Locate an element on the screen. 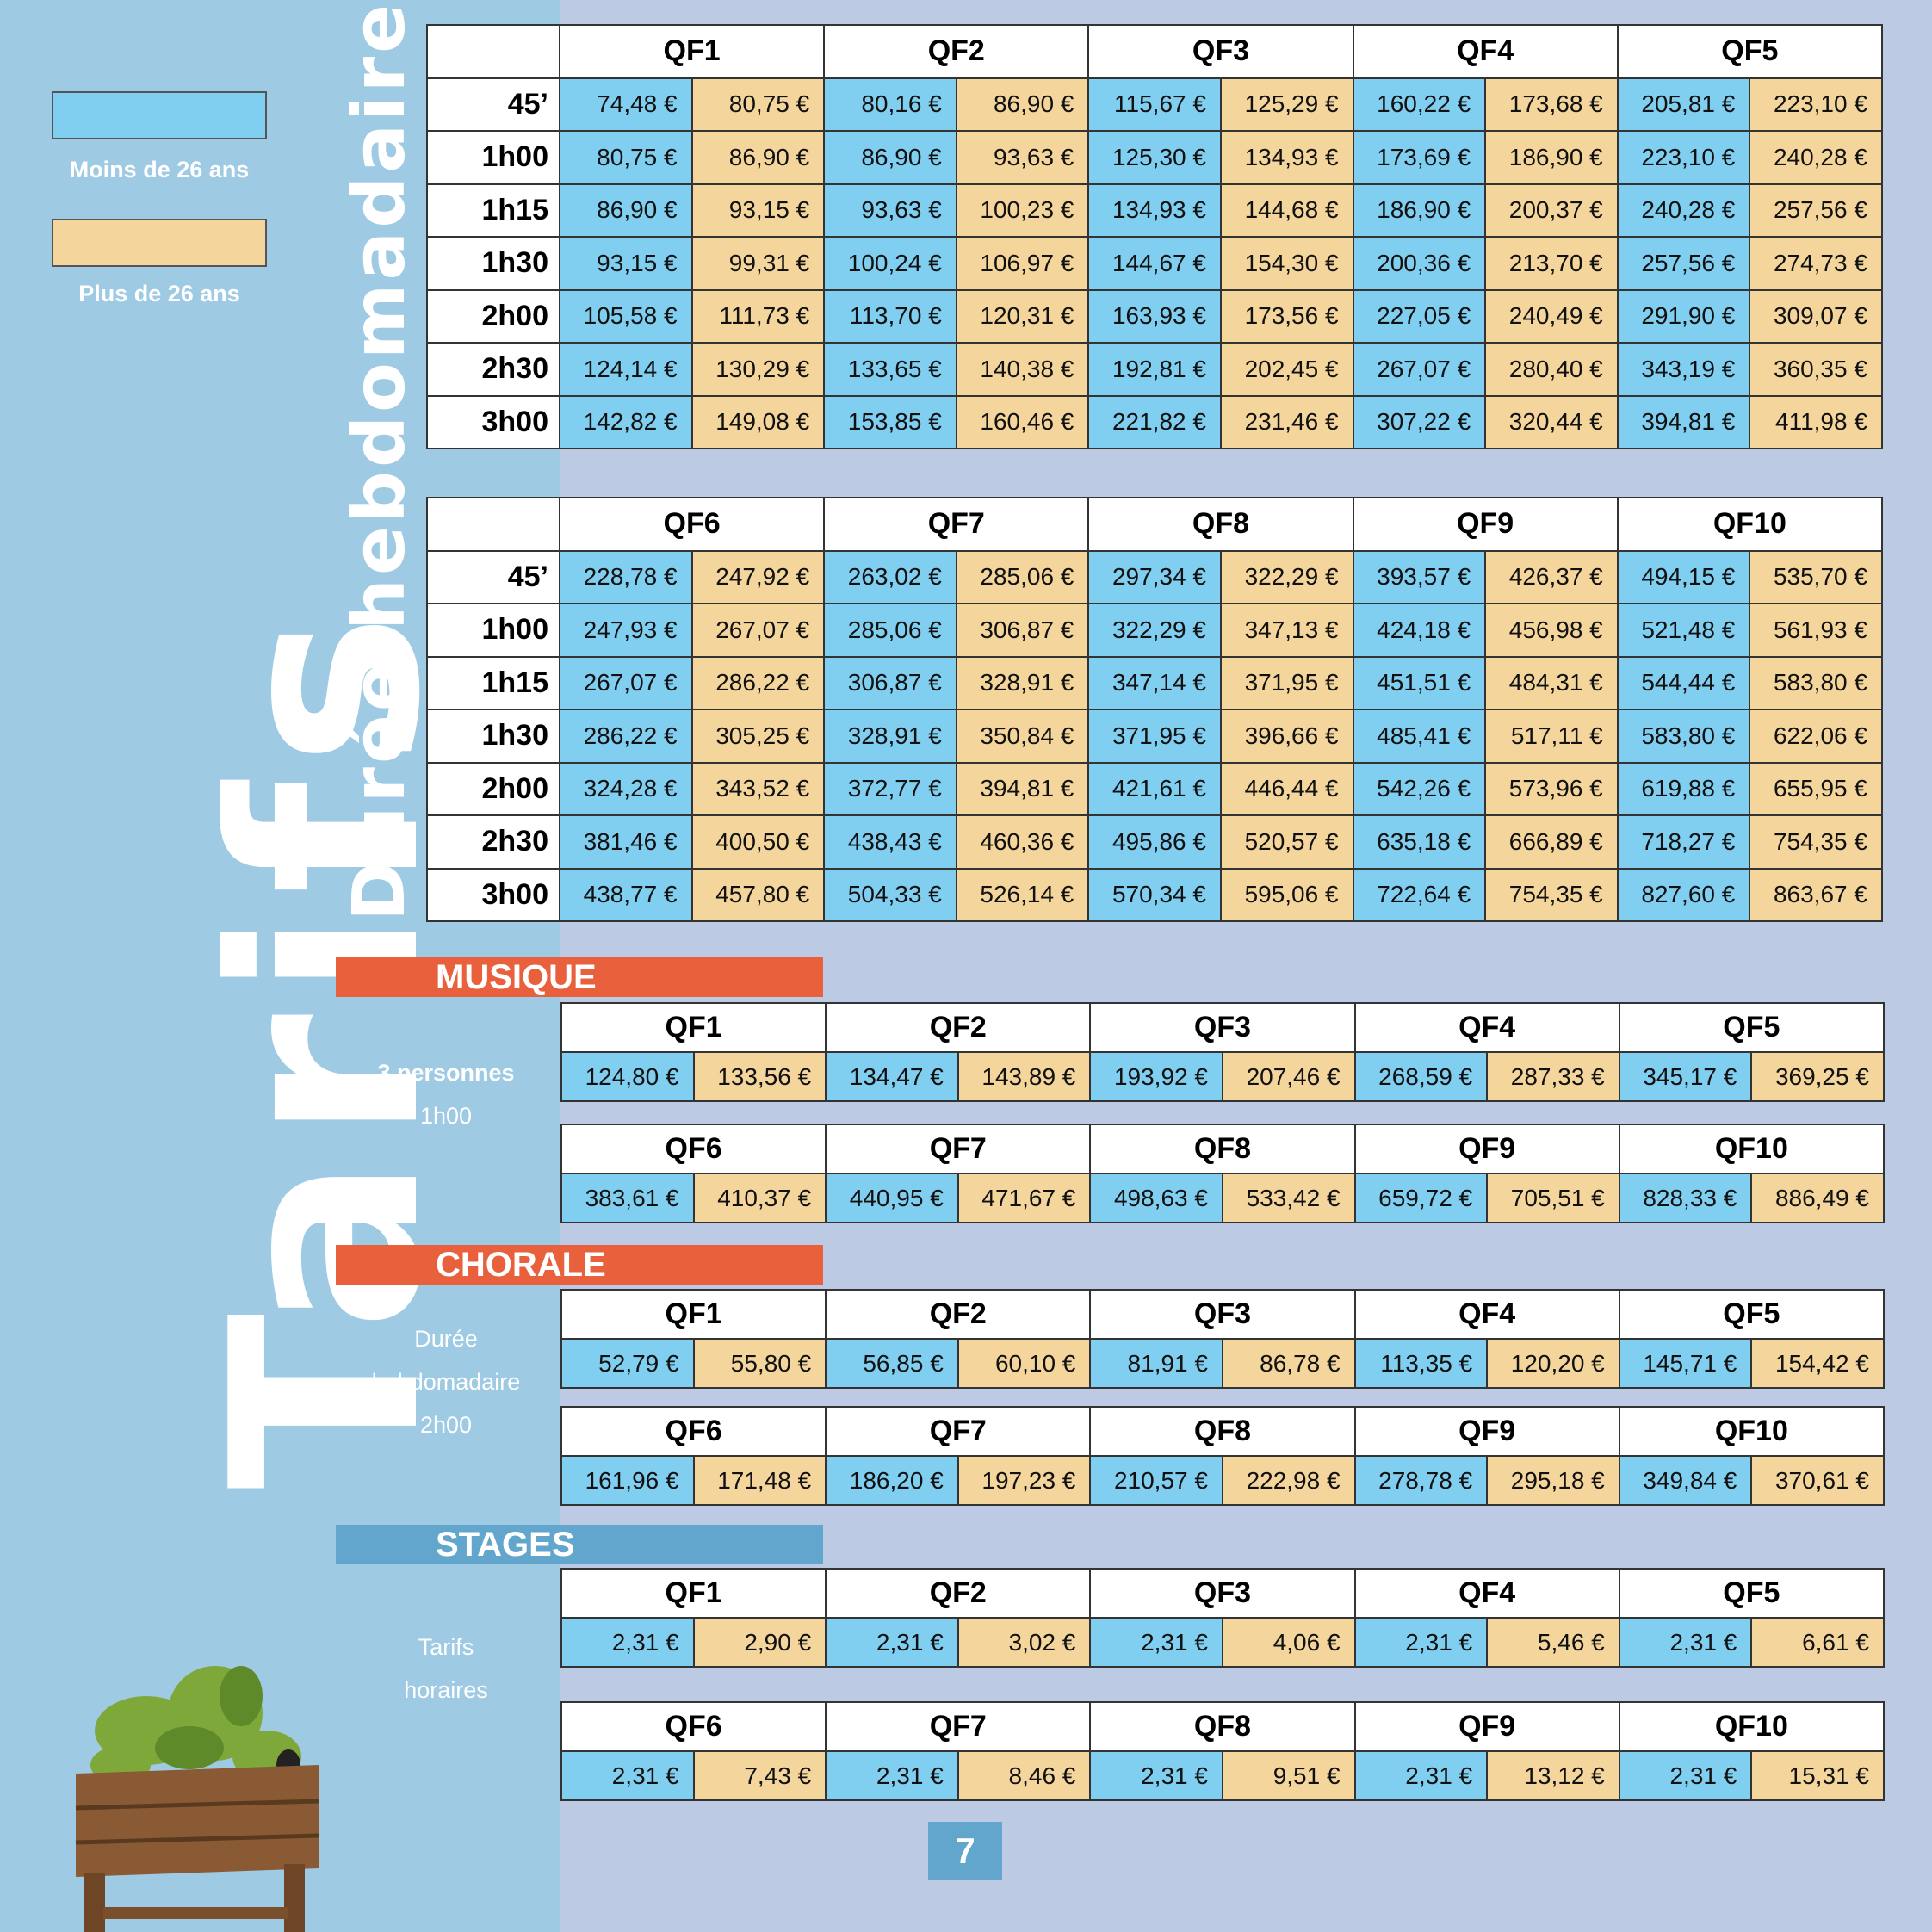  price-over26: 343,52 € is located at coordinates (758, 788).